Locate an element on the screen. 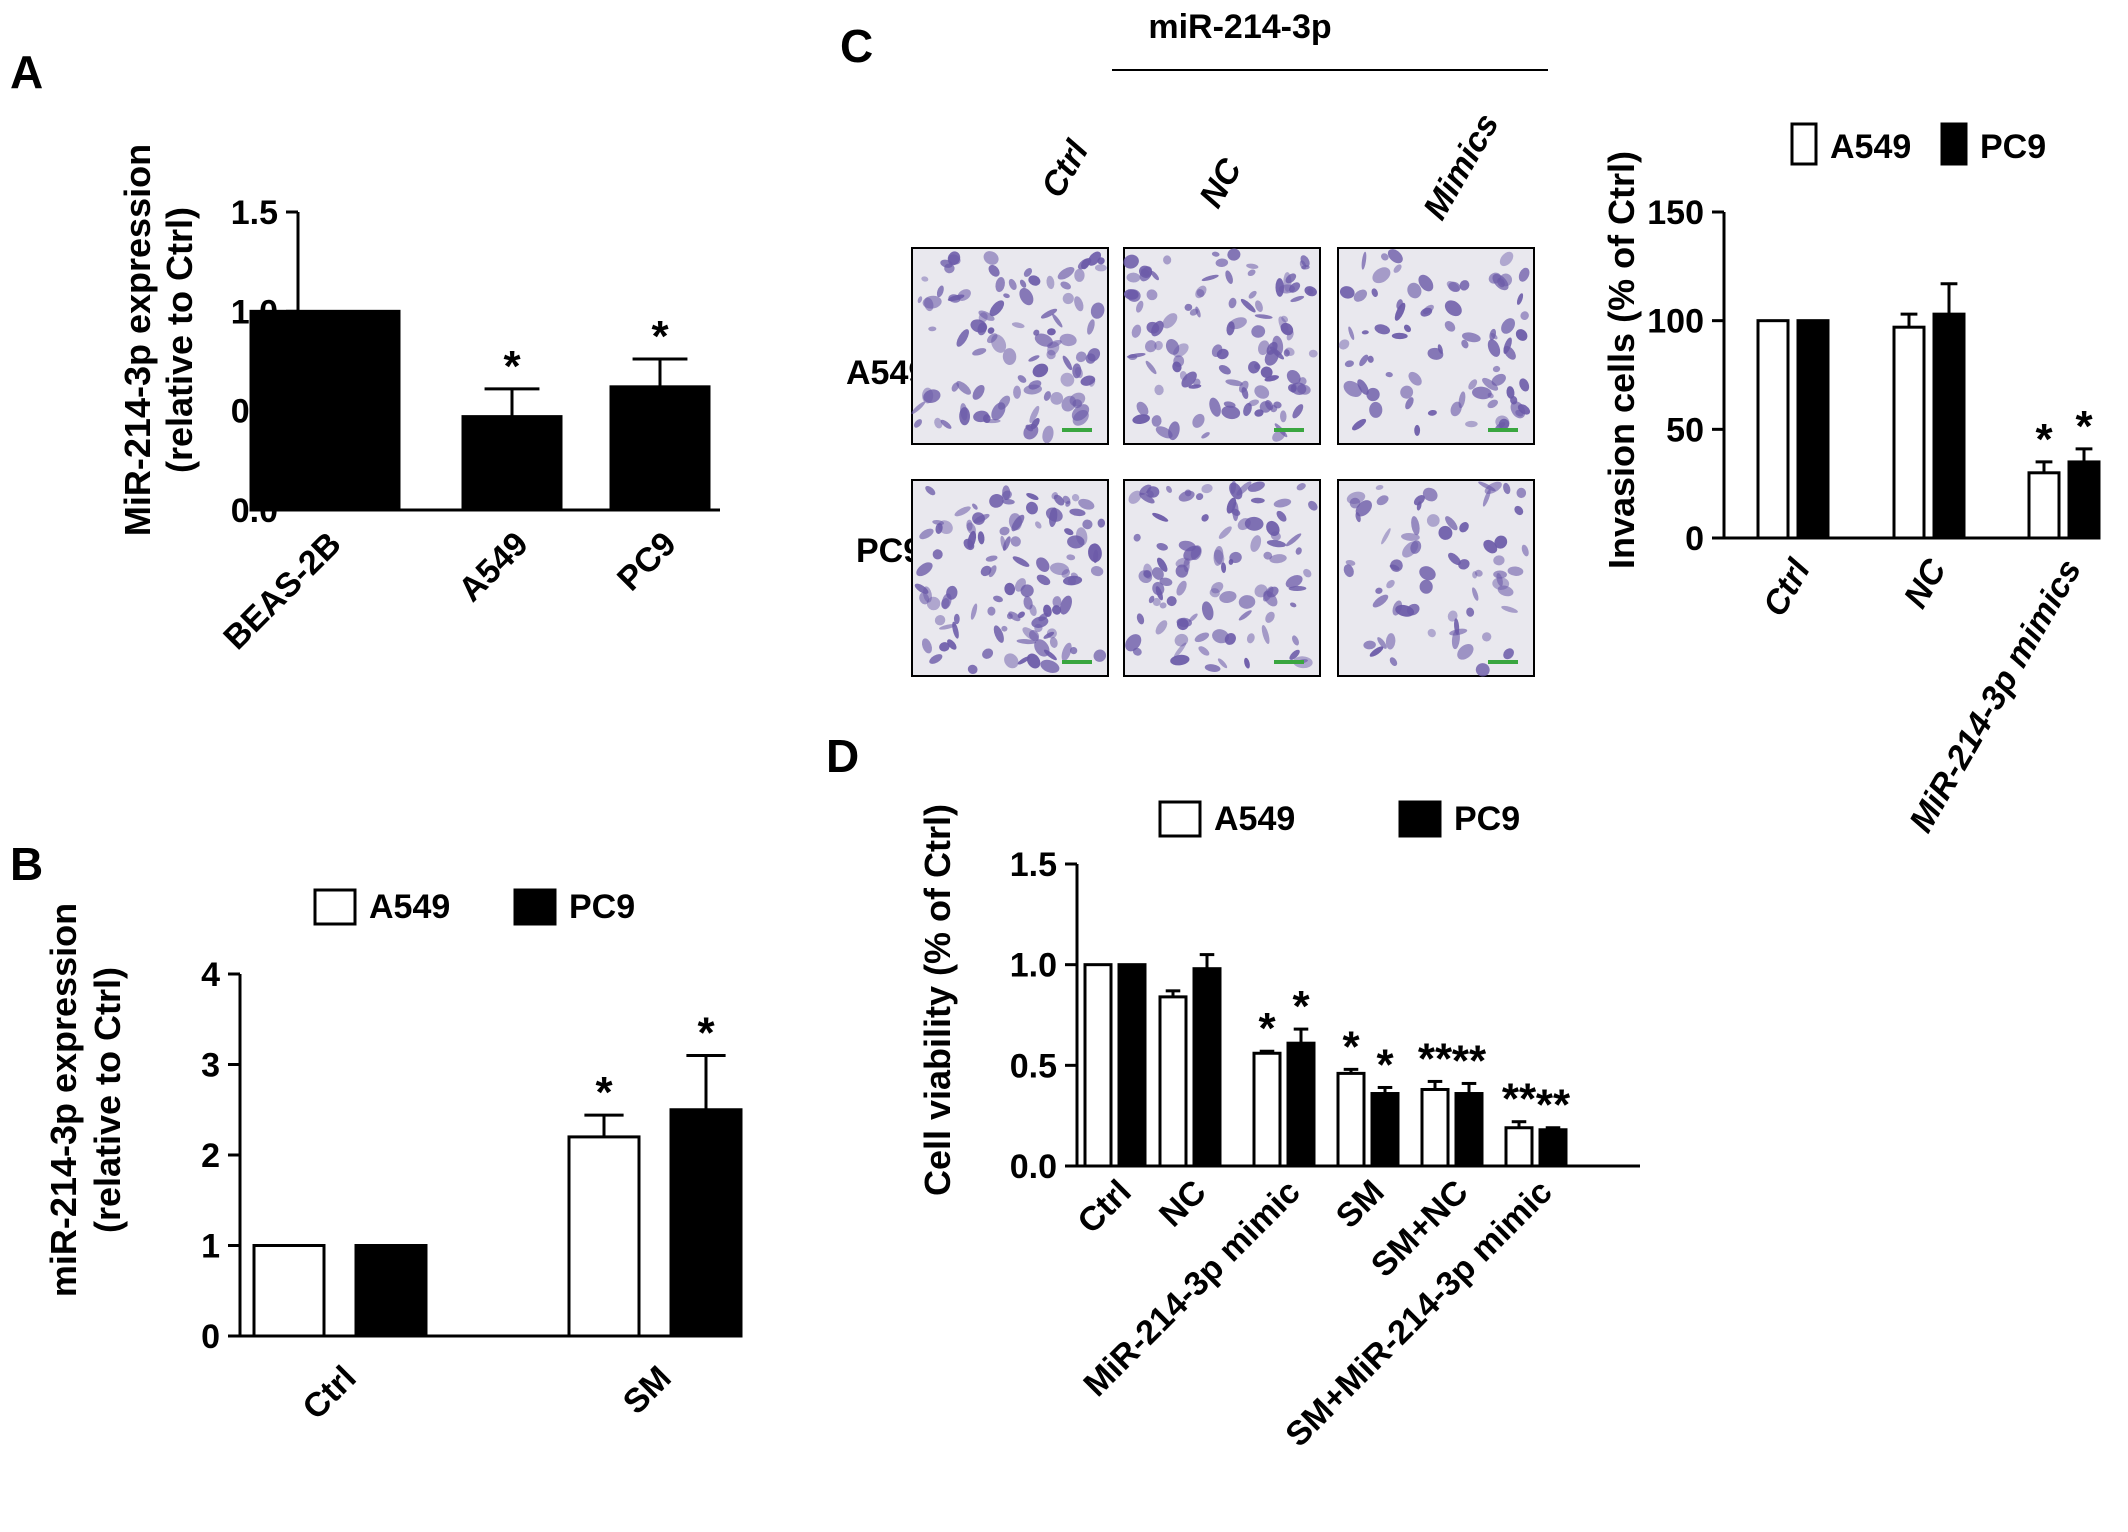 The height and width of the screenshot is (1532, 2128). x-tick-label: A549 is located at coordinates (493, 567).